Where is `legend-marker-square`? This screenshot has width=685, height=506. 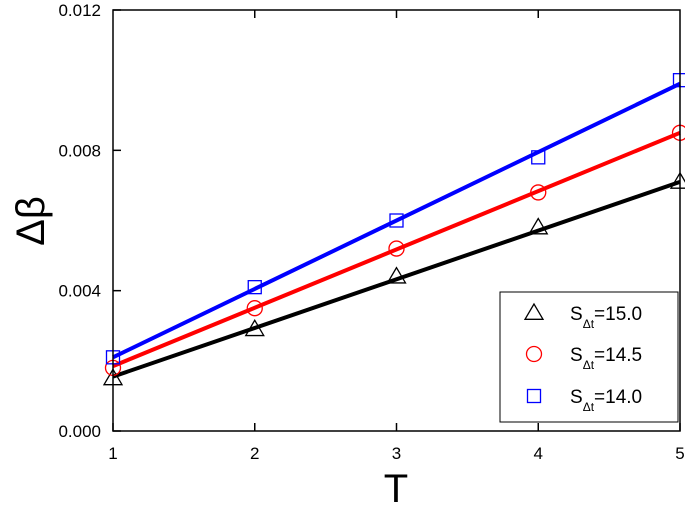
legend-marker-square is located at coordinates (534, 396).